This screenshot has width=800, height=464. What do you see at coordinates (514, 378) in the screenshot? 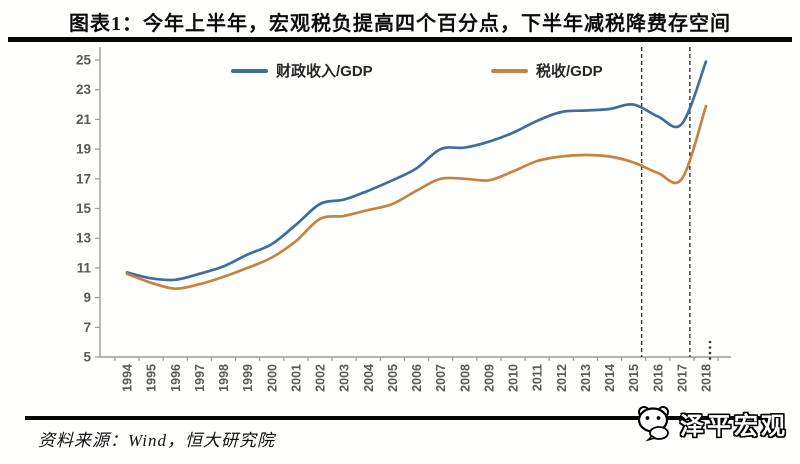
I see `svg-text: 2010` at bounding box center [514, 378].